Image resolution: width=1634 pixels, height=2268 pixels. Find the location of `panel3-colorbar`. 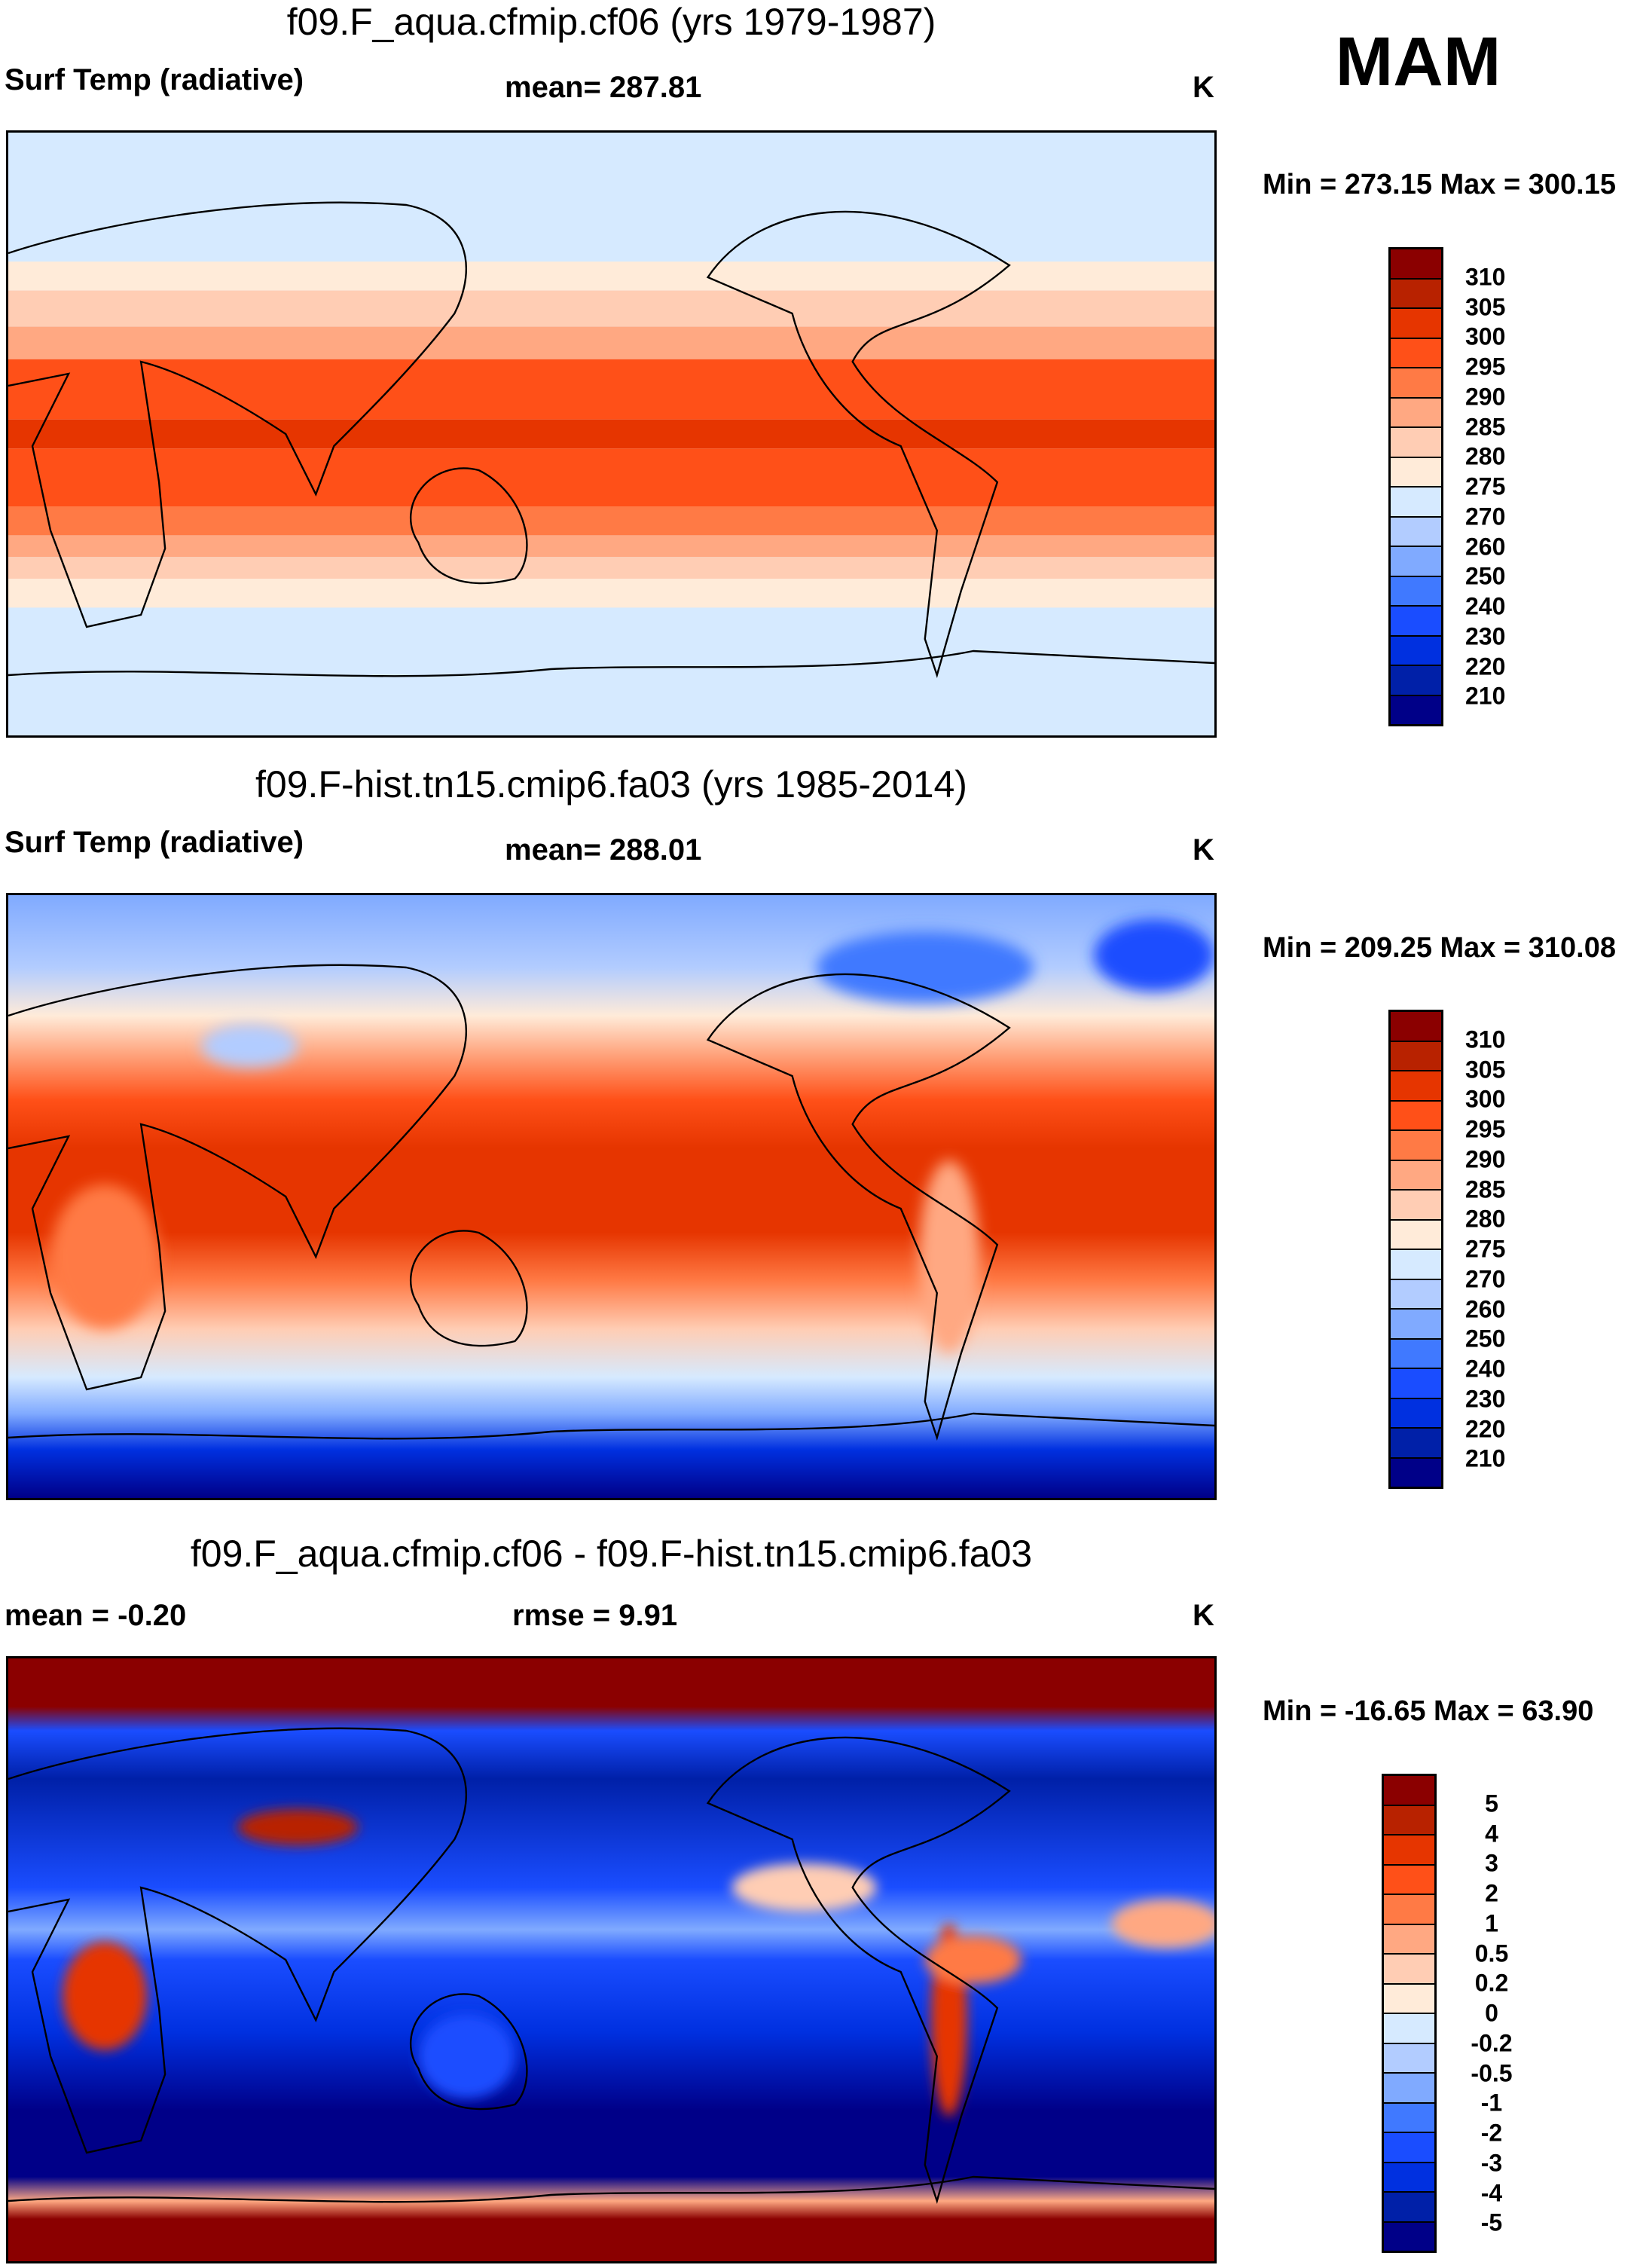

panel3-colorbar is located at coordinates (1409, 2013).